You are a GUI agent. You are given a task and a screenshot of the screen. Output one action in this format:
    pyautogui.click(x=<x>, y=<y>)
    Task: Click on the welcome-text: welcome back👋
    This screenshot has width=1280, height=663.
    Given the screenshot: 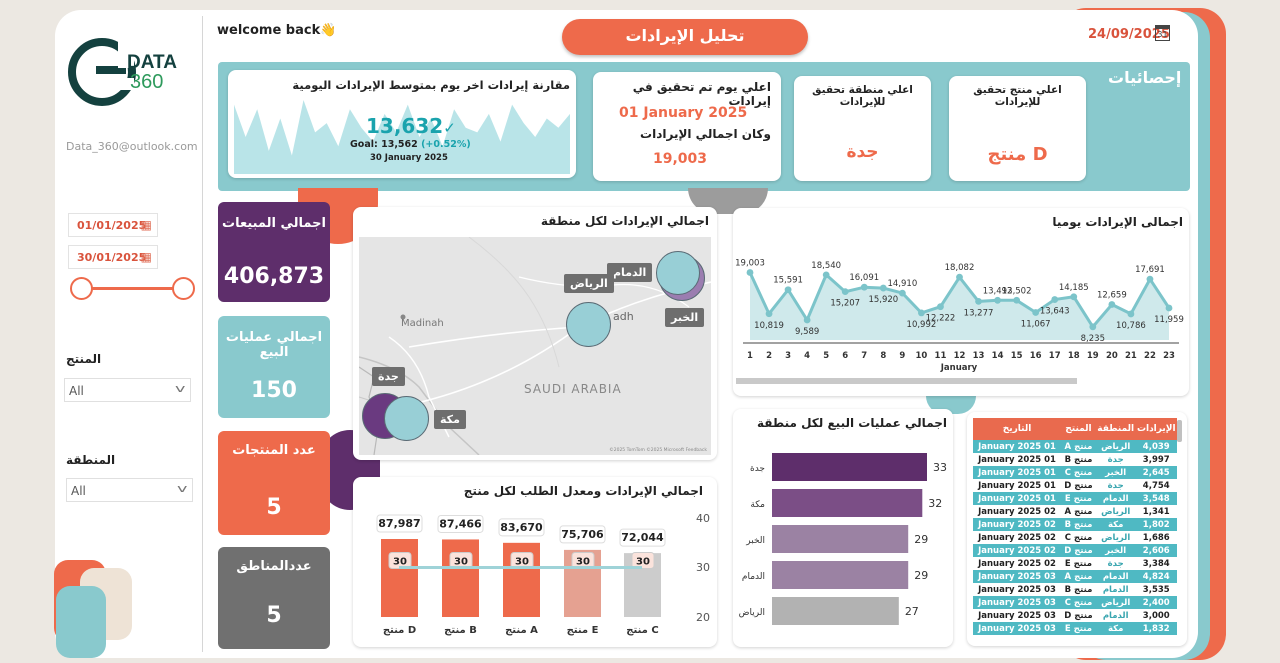 What is the action you would take?
    pyautogui.click(x=277, y=30)
    